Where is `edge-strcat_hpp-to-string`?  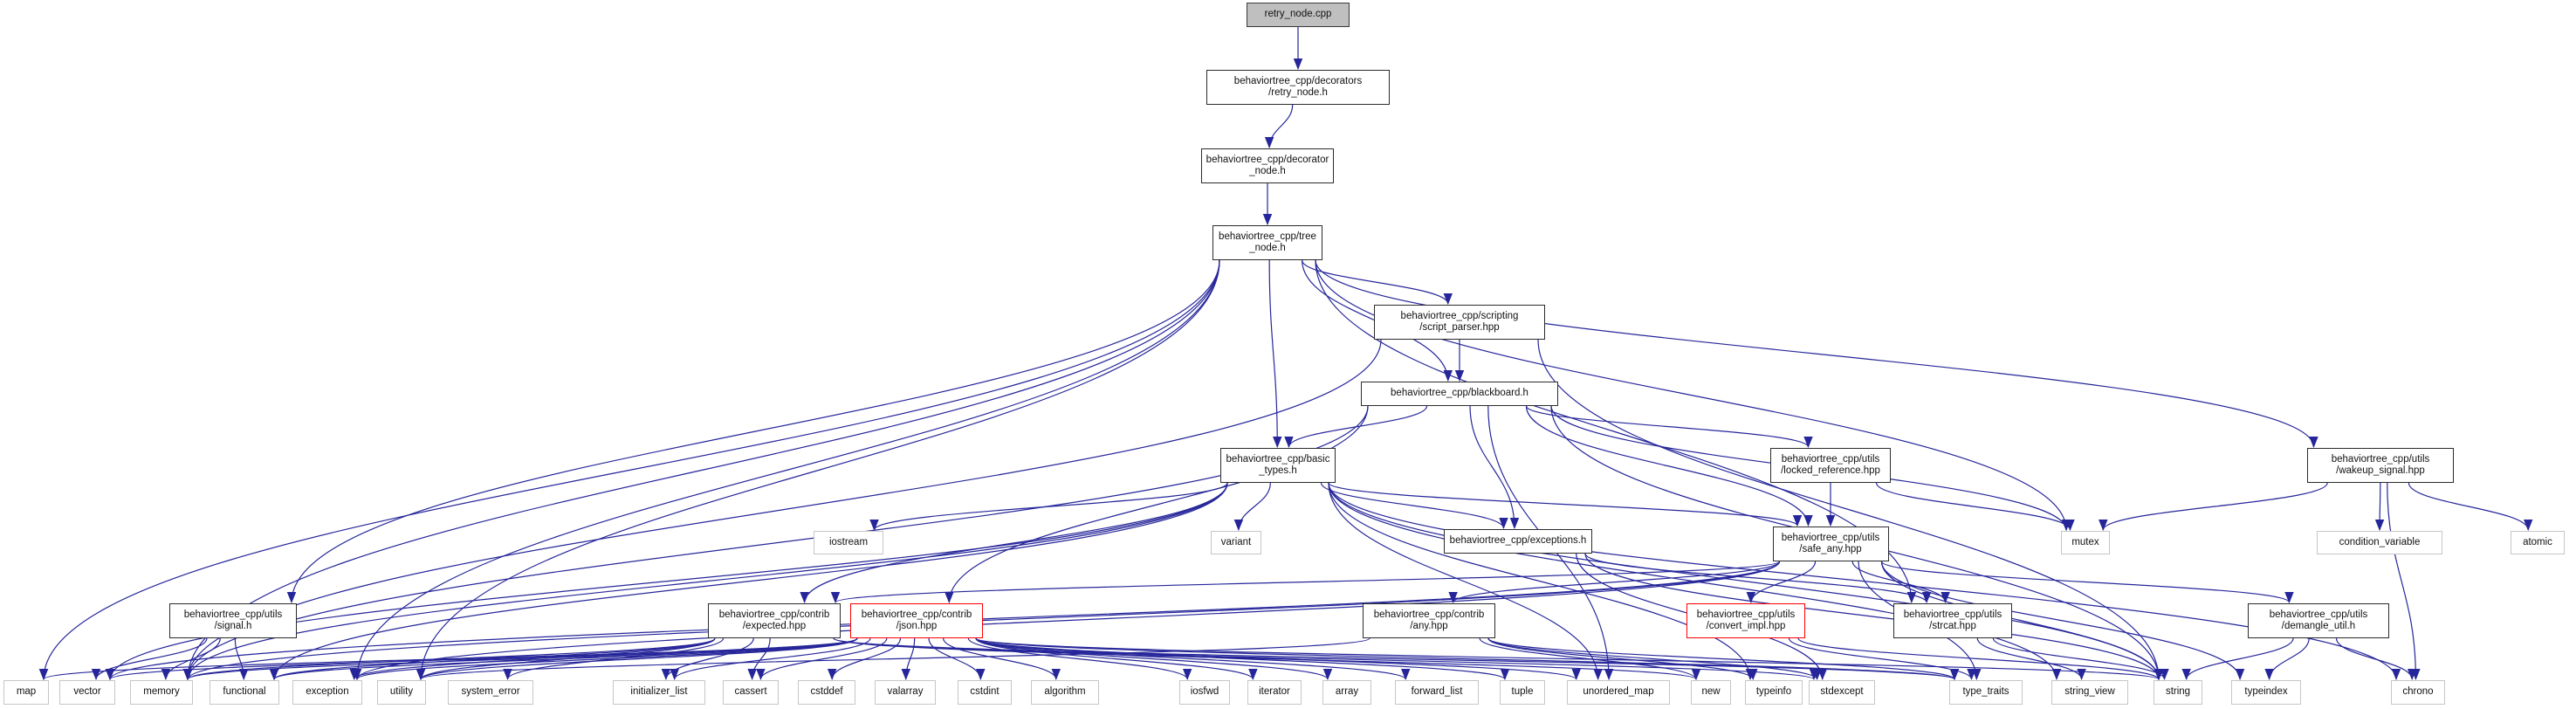 edge-strcat_hpp-to-string is located at coordinates (2080, 659).